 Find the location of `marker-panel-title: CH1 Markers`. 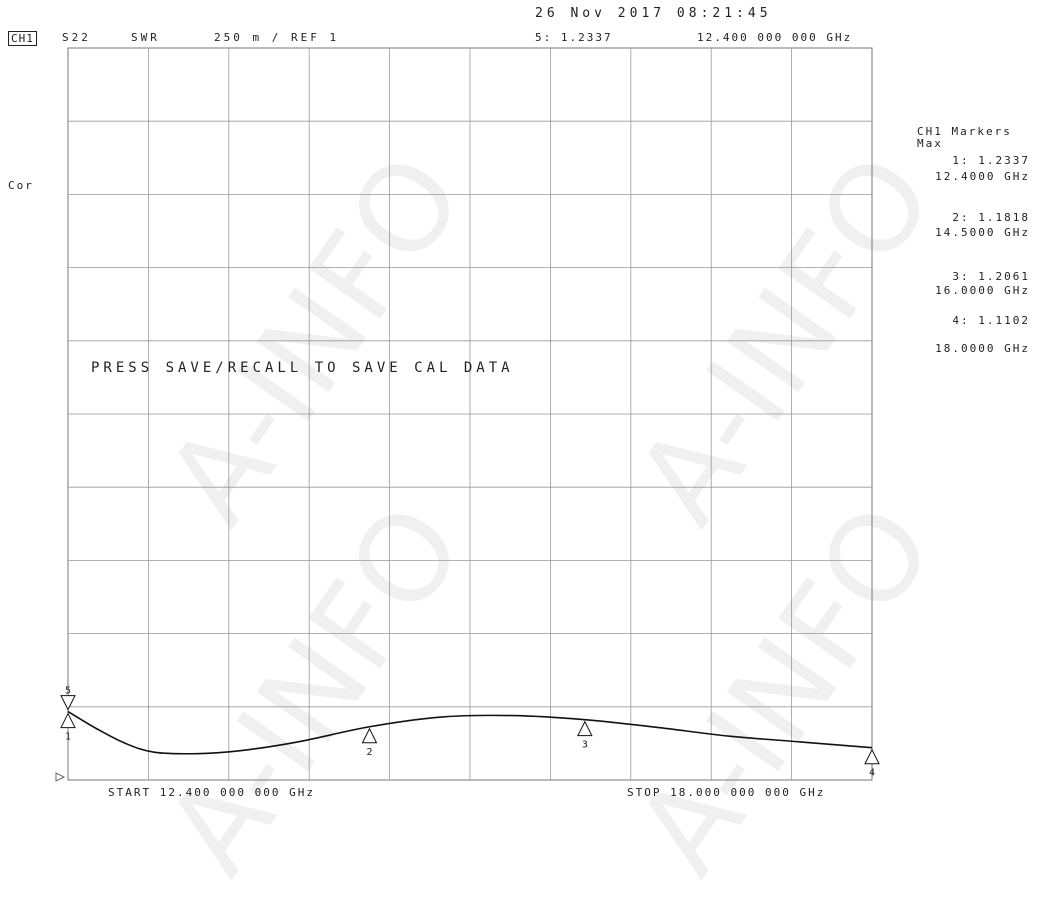

marker-panel-title: CH1 Markers is located at coordinates (964, 131).